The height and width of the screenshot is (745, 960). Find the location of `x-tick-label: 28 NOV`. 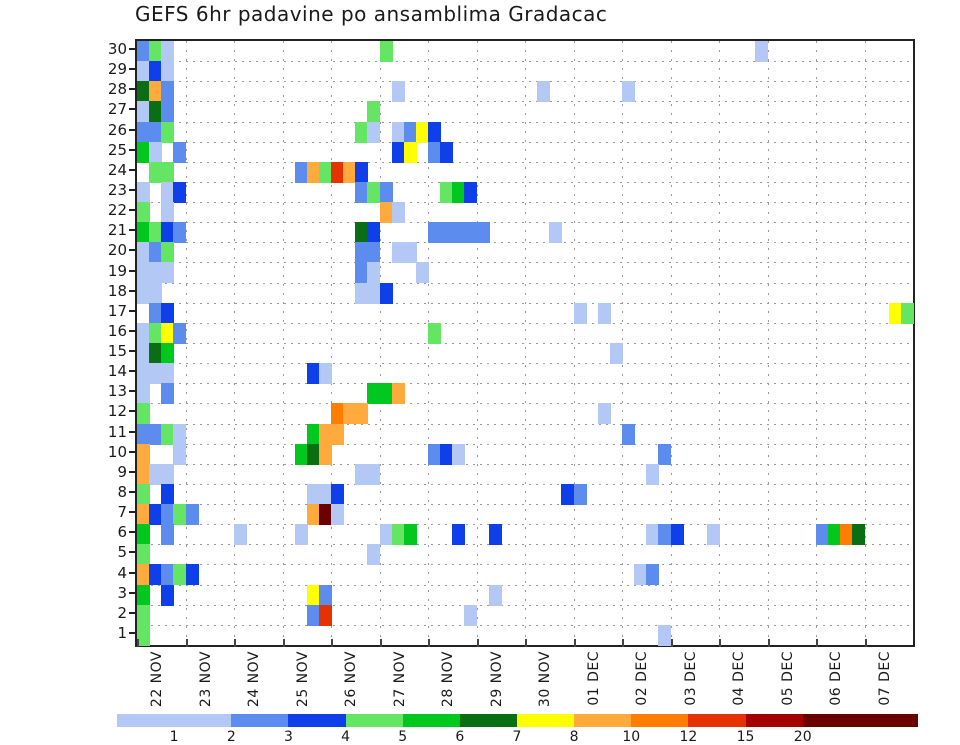

x-tick-label: 28 NOV is located at coordinates (448, 679).